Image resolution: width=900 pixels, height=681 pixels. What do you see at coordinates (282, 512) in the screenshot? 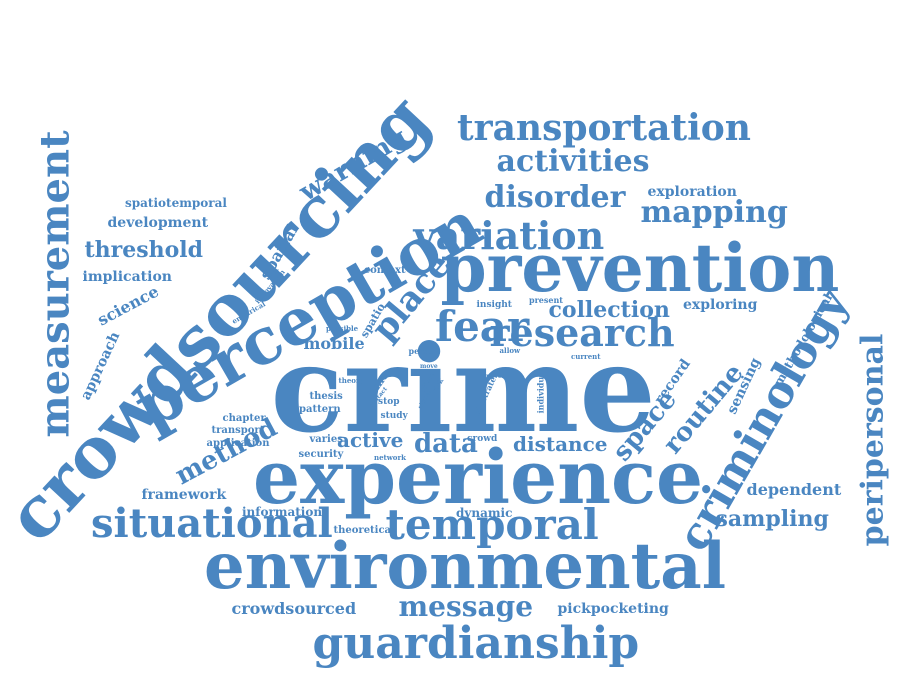
I see `word-information: information` at bounding box center [282, 512].